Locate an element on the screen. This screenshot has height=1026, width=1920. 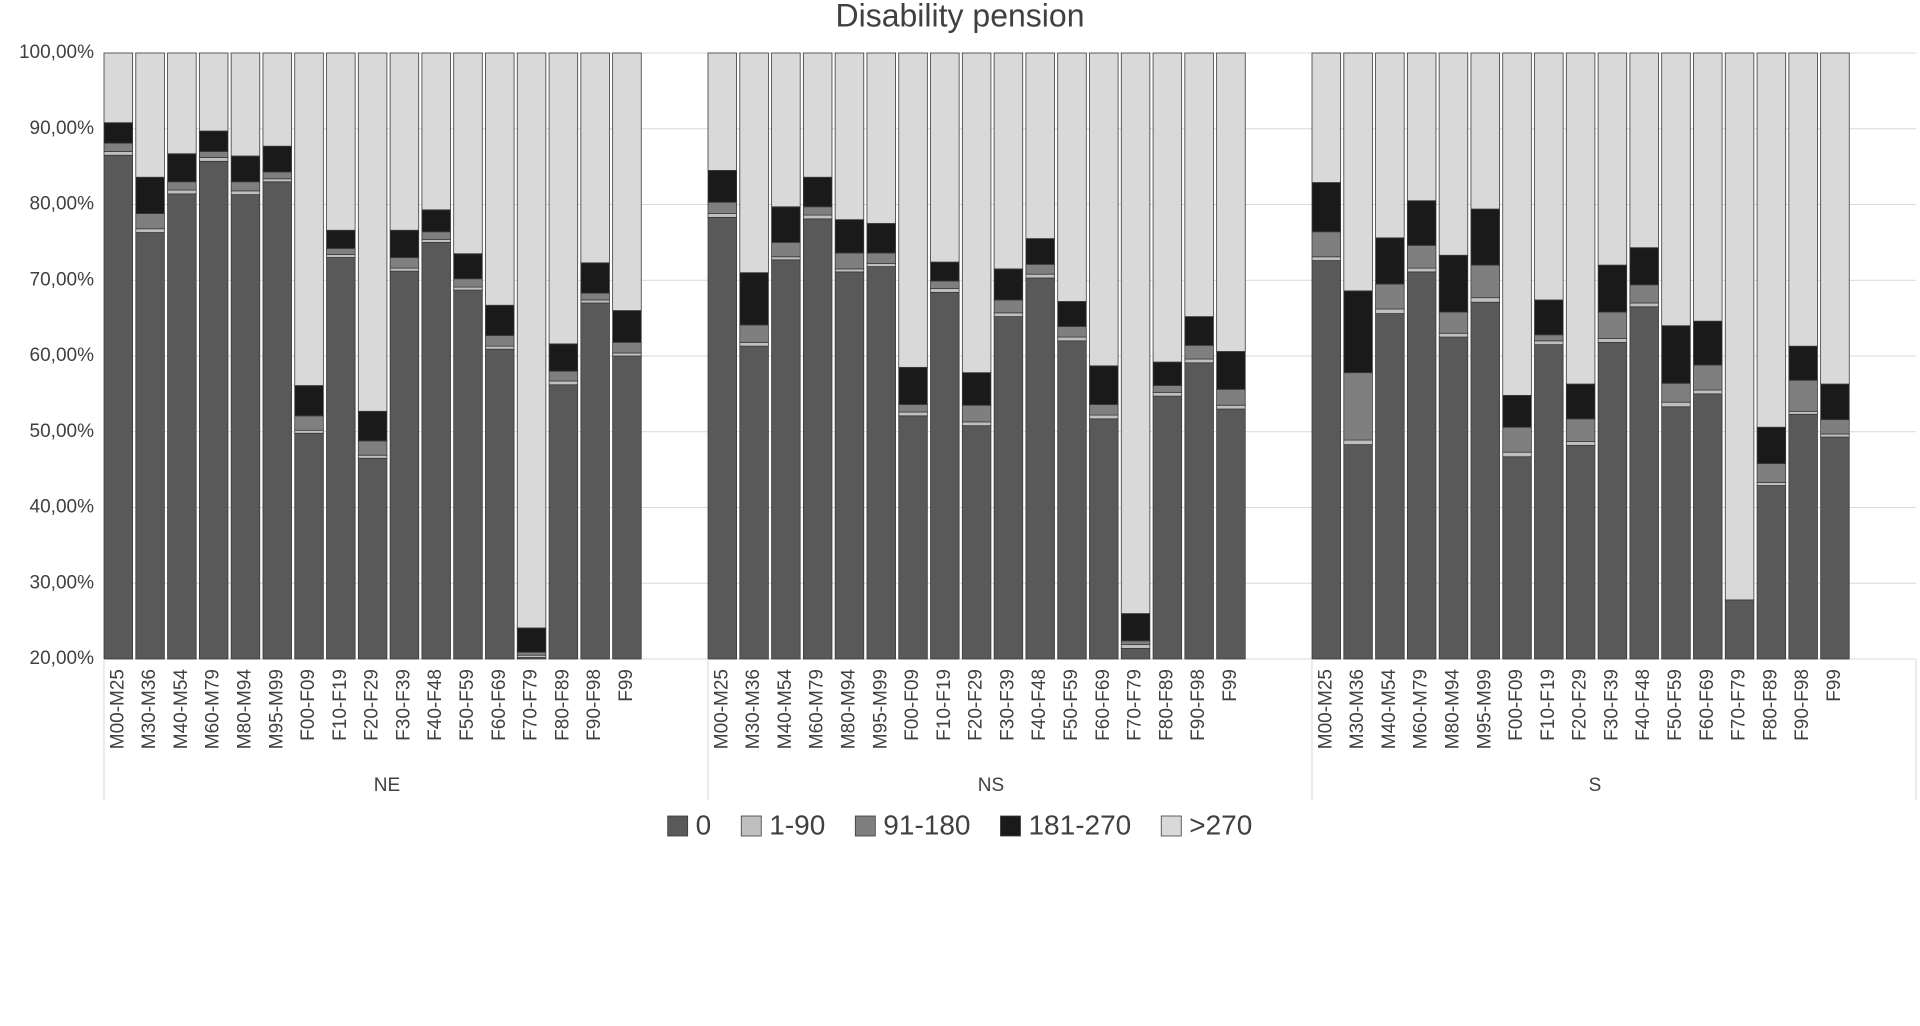
x-tick-label: F20-F29 is located at coordinates (1580, 705).